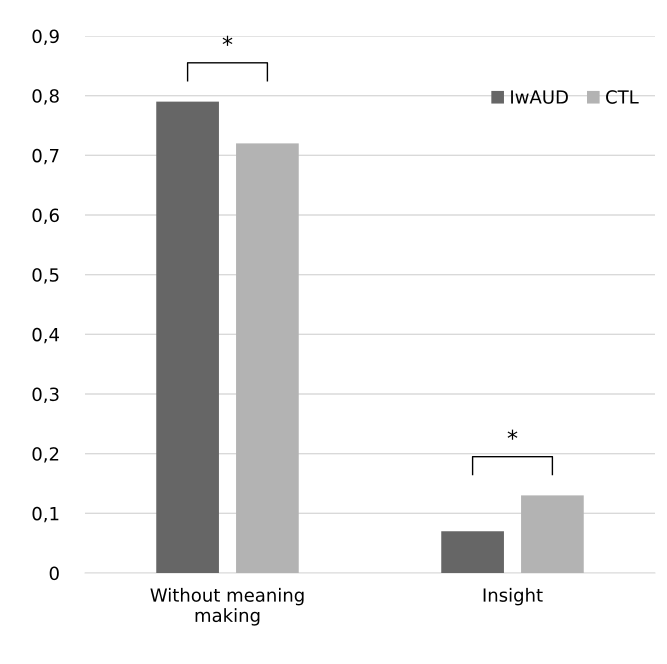 The width and height of the screenshot is (667, 664). I want to click on y-tick-label: 0,3, so click(45, 395).